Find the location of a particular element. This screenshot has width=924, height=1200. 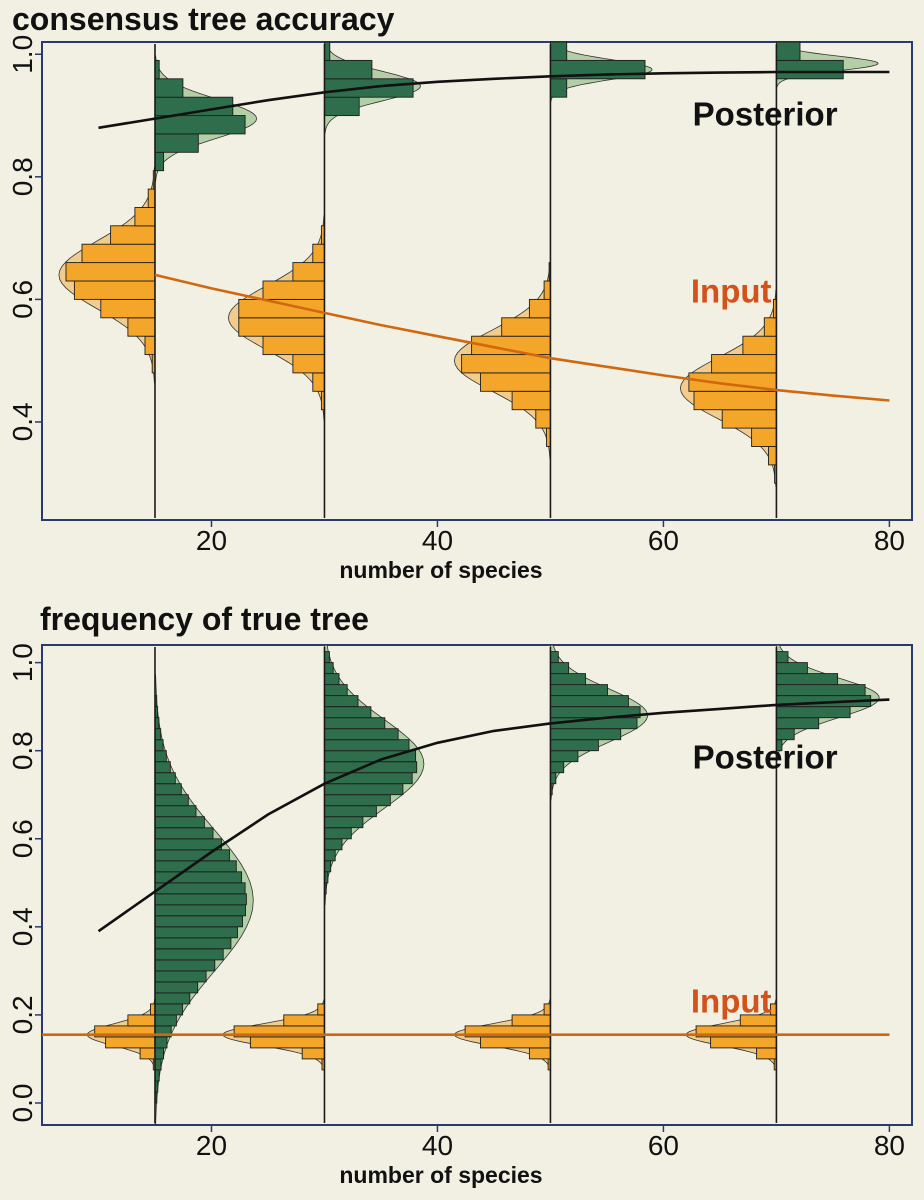

y-tick-label: 0.8 is located at coordinates (22, 176).